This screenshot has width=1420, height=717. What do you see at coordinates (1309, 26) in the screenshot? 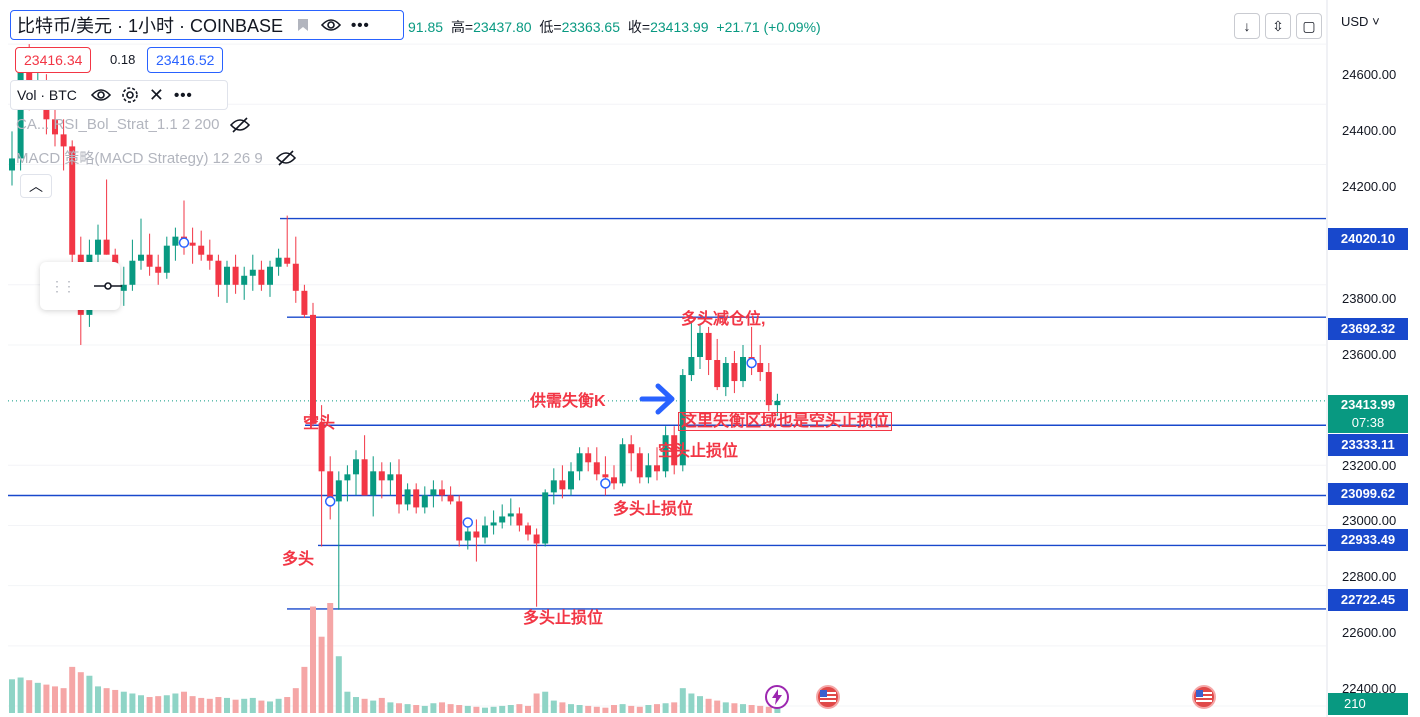
I see `fullscreen-button: ▢` at bounding box center [1309, 26].